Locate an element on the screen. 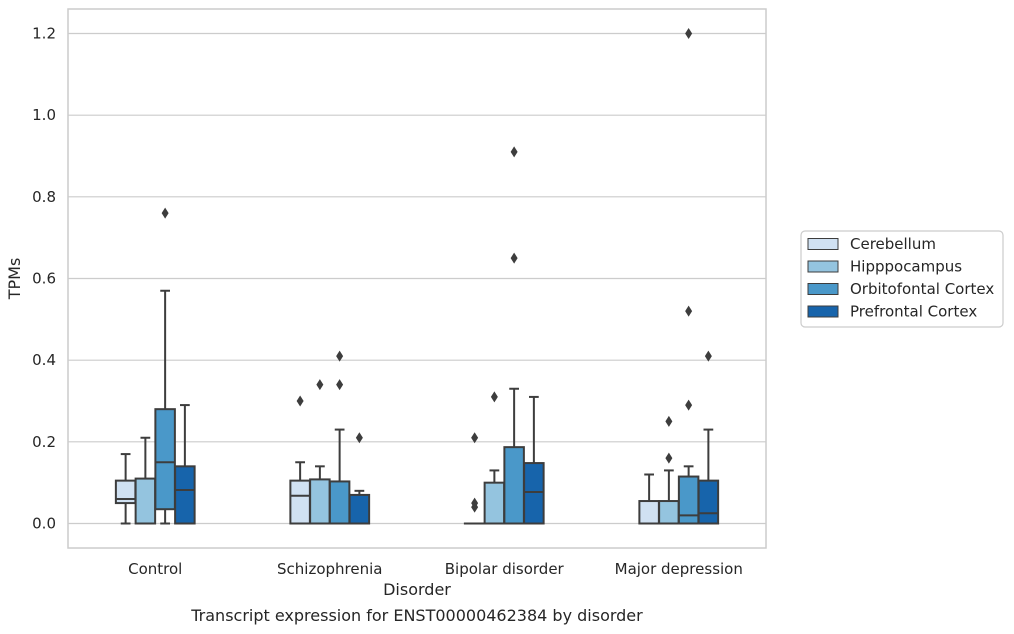 The width and height of the screenshot is (1014, 634). legend-item: Hipppocampus is located at coordinates (884, 267).